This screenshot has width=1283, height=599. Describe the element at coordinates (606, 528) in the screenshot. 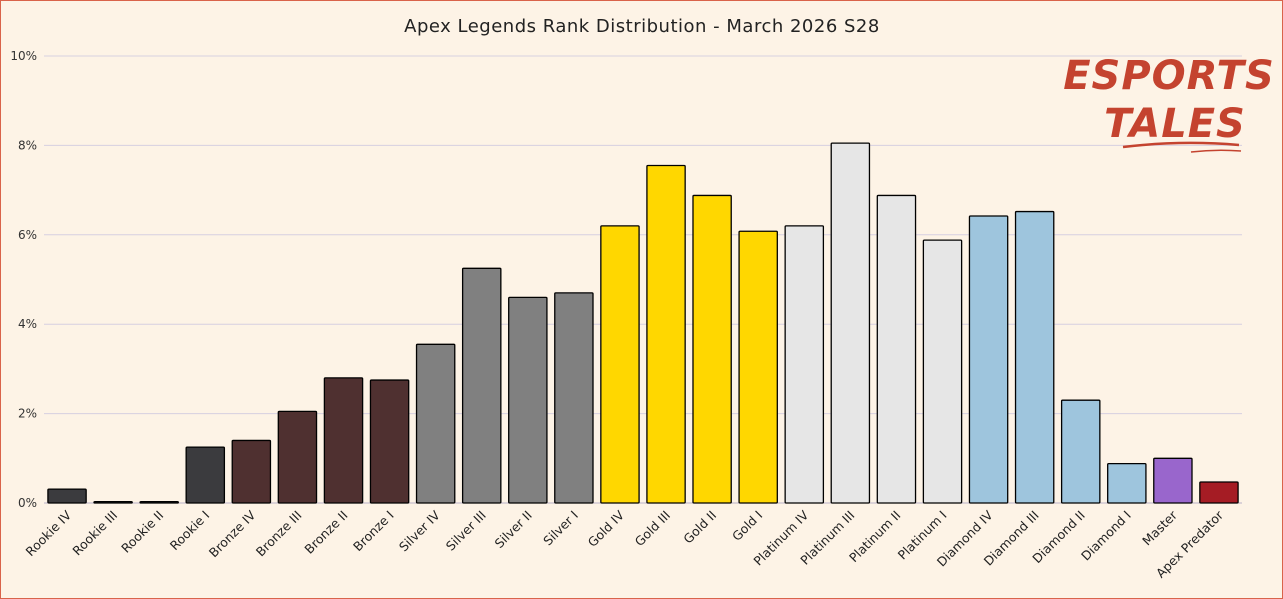

I see `x-tick-label: Gold IV` at that location.